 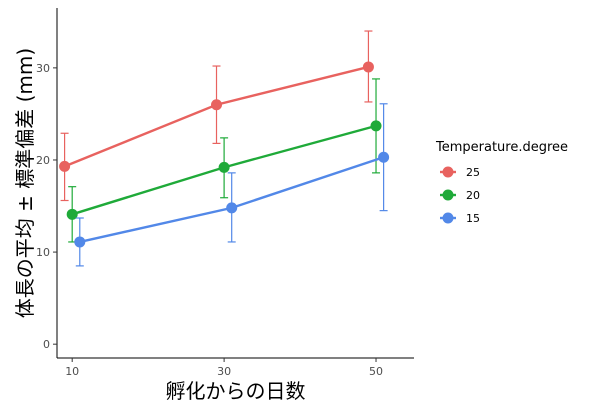 I want to click on x-axis-title: 孵化からの日数, so click(x=236, y=391).